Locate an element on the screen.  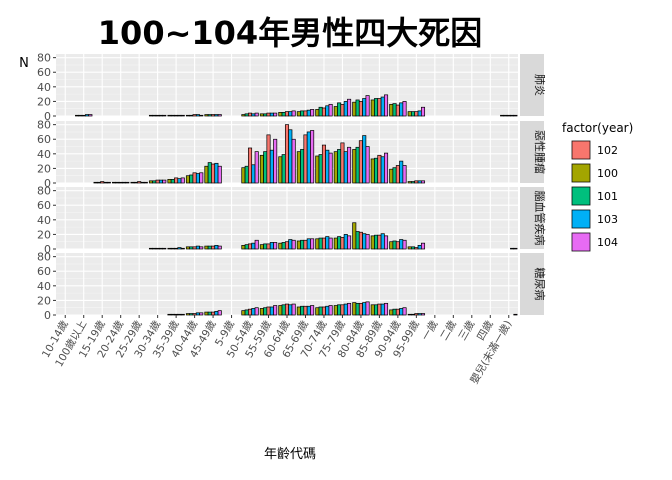
legend-swatch is located at coordinates (581, 150).